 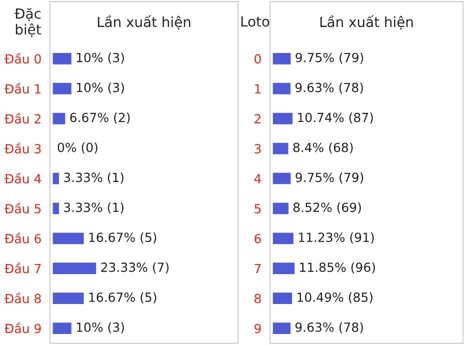 What do you see at coordinates (257, 59) in the screenshot?
I see `y-tick-label: 0` at bounding box center [257, 59].